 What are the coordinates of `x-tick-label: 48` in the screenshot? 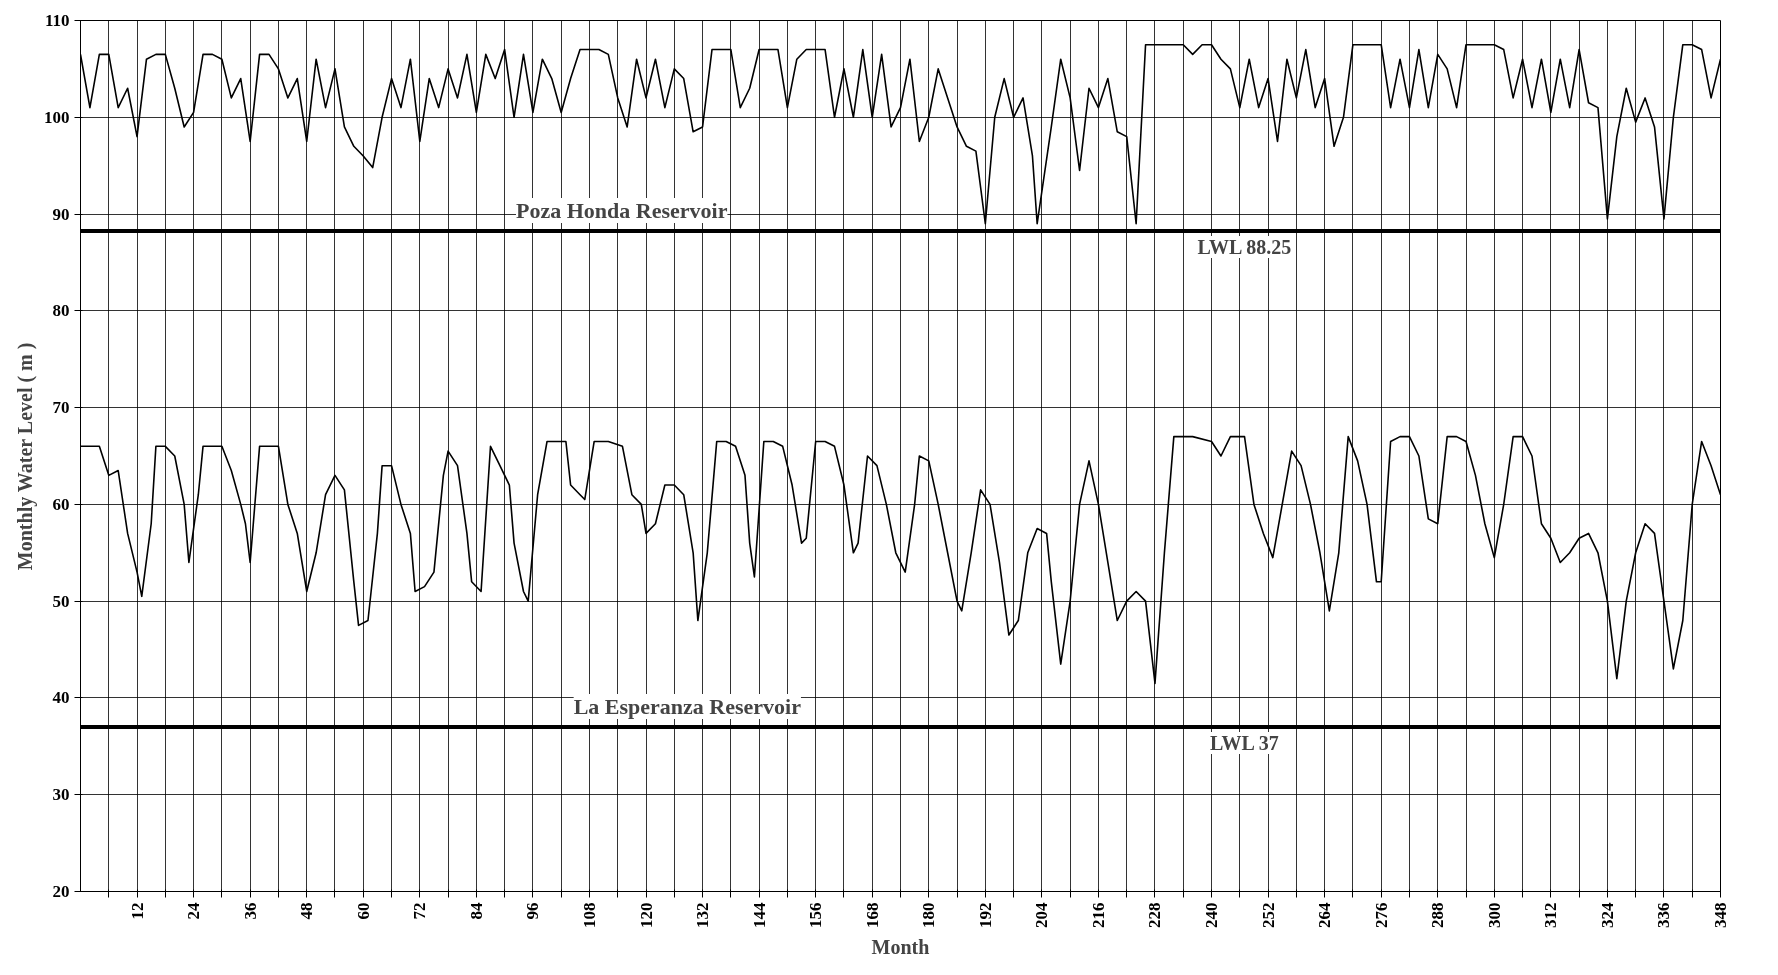 It's located at (307, 911).